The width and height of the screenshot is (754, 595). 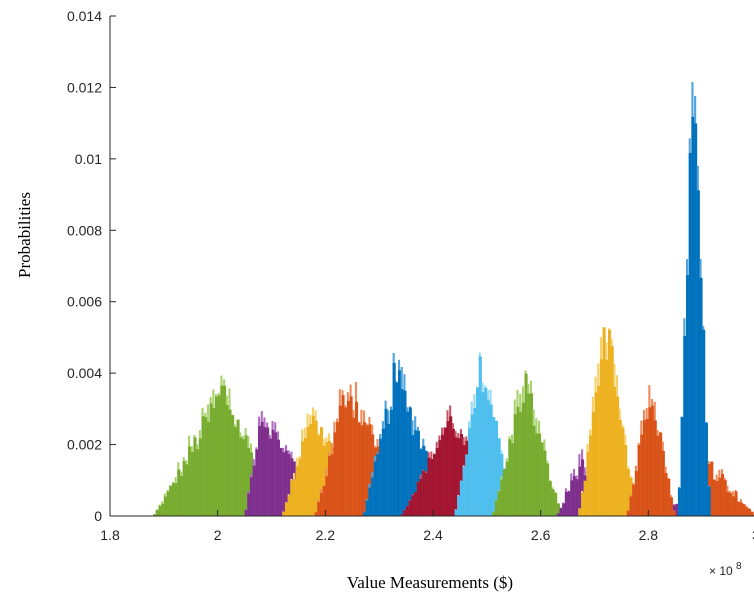 What do you see at coordinates (430, 582) in the screenshot?
I see `x-axis-label: Value Measurements ($)` at bounding box center [430, 582].